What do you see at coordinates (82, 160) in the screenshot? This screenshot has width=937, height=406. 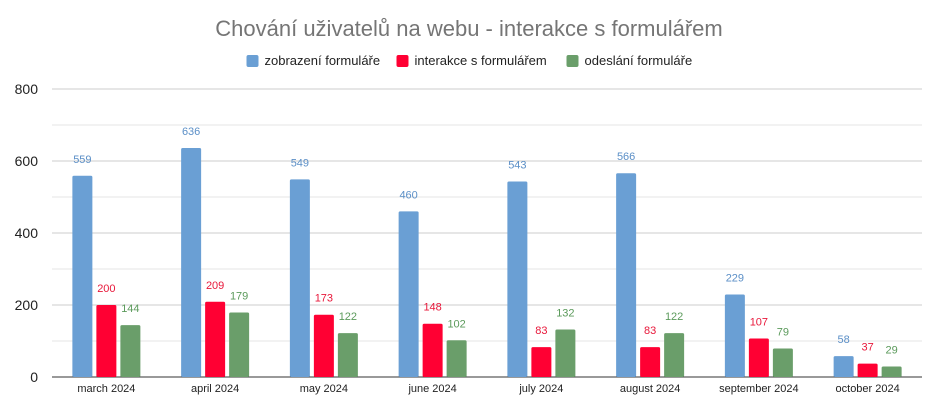 I see `data-label: 559` at bounding box center [82, 160].